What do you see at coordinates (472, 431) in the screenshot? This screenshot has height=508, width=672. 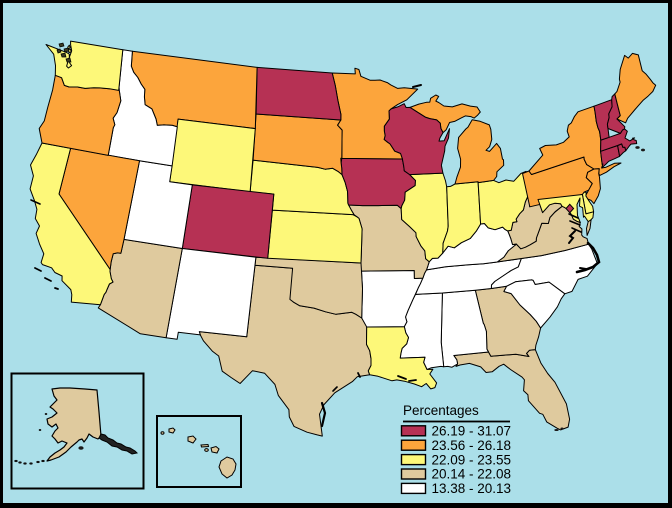 I see `svg-text: 26.19 - 31.07` at bounding box center [472, 431].